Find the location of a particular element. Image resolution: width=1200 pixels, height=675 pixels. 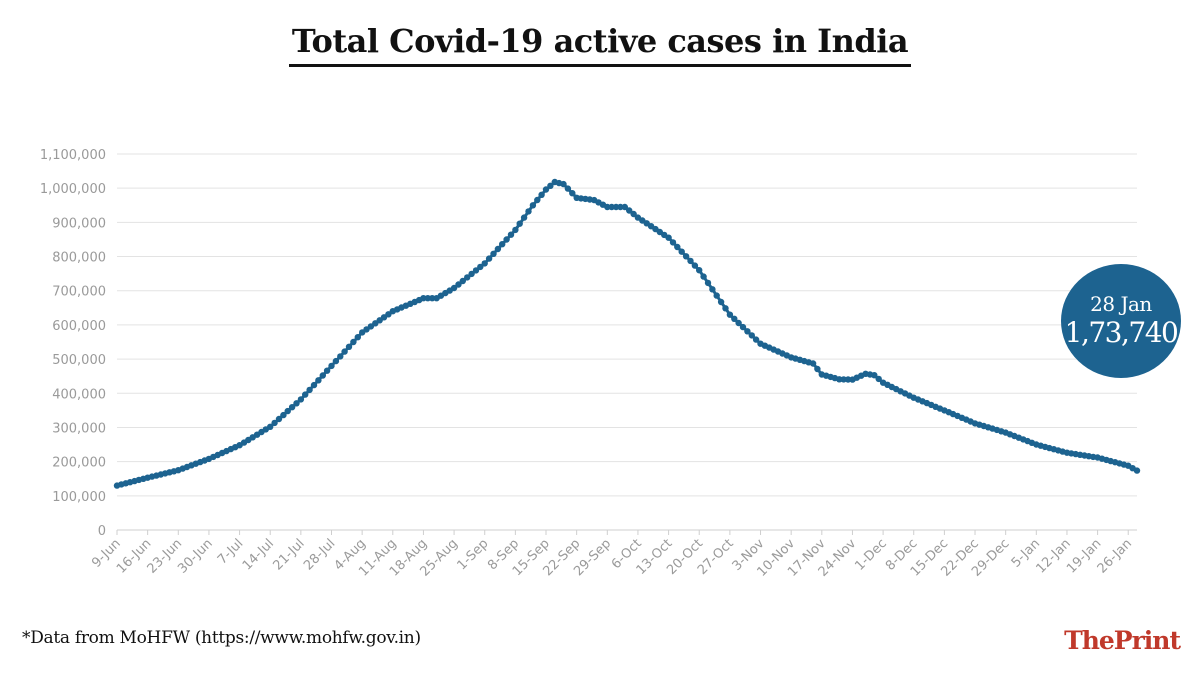

y-tick-label: 400,000 is located at coordinates (79, 394).